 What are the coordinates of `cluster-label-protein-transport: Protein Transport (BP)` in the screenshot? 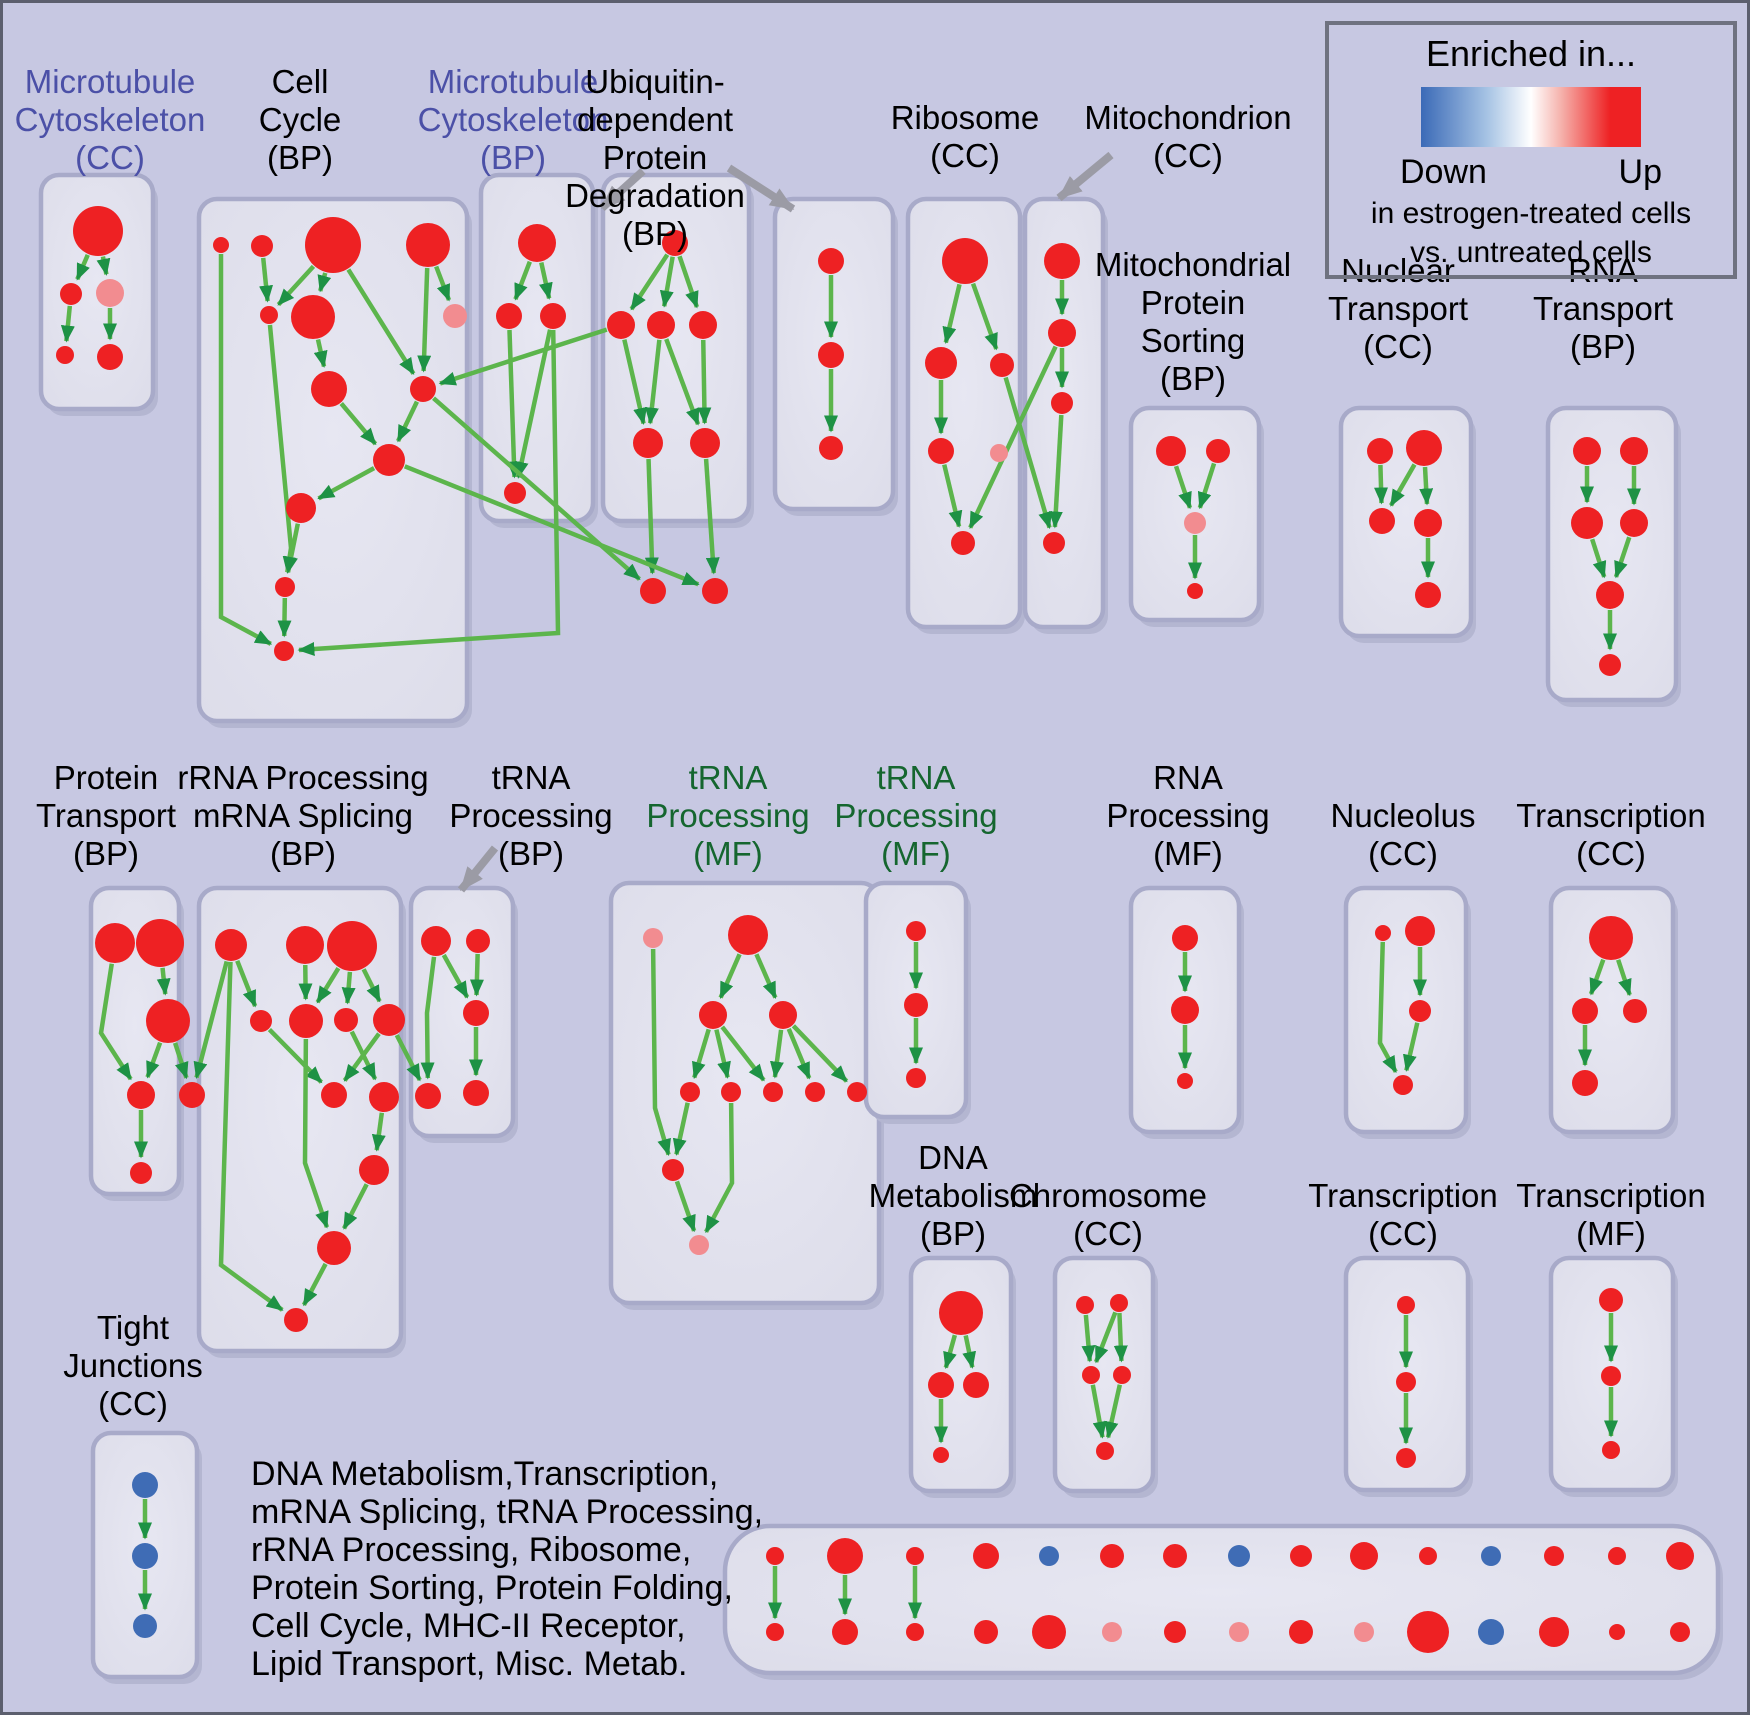 It's located at (106, 815).